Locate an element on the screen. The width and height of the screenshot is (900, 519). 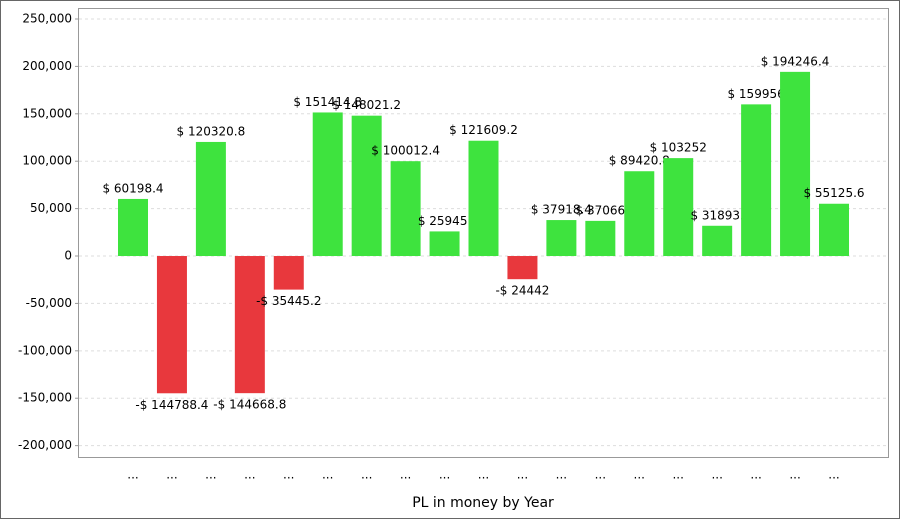
value-label: $ 120320.8 is located at coordinates (211, 131).